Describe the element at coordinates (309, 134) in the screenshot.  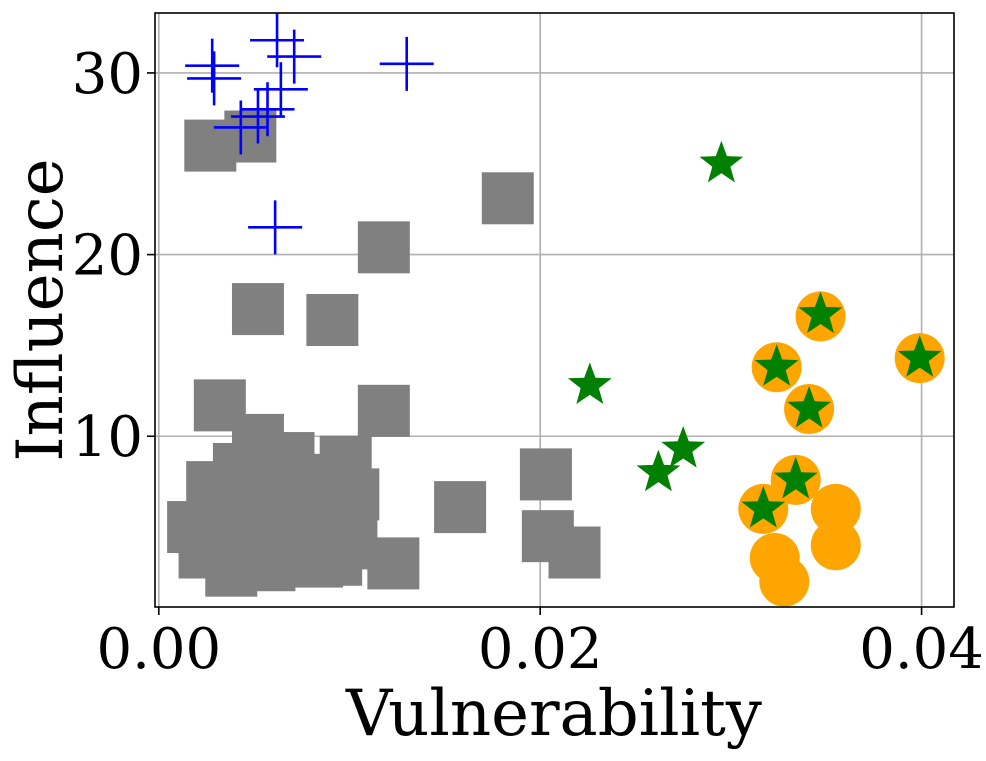
I see `plus-group` at that location.